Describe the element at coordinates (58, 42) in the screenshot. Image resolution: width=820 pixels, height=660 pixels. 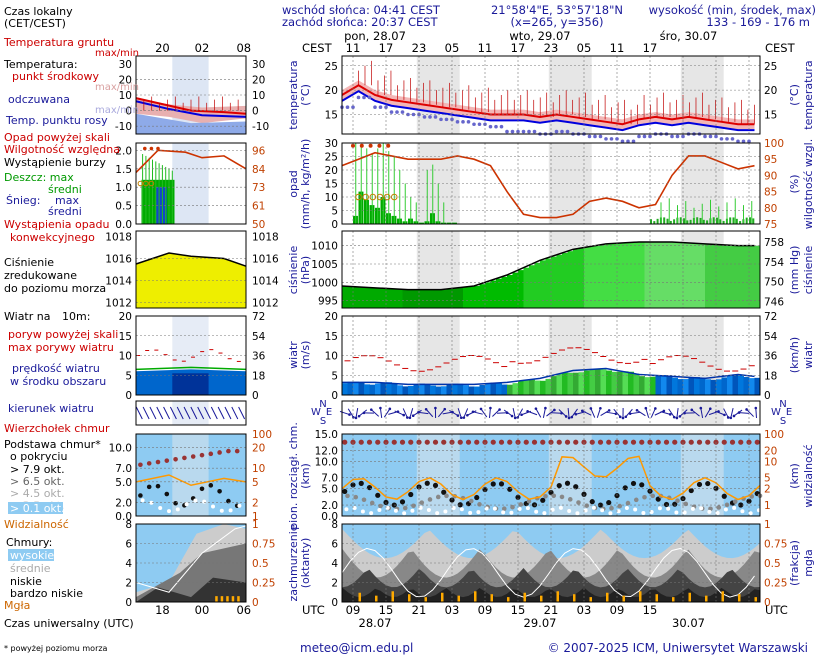
I see `legend-soil-temp: Temperatura gruntu` at that location.